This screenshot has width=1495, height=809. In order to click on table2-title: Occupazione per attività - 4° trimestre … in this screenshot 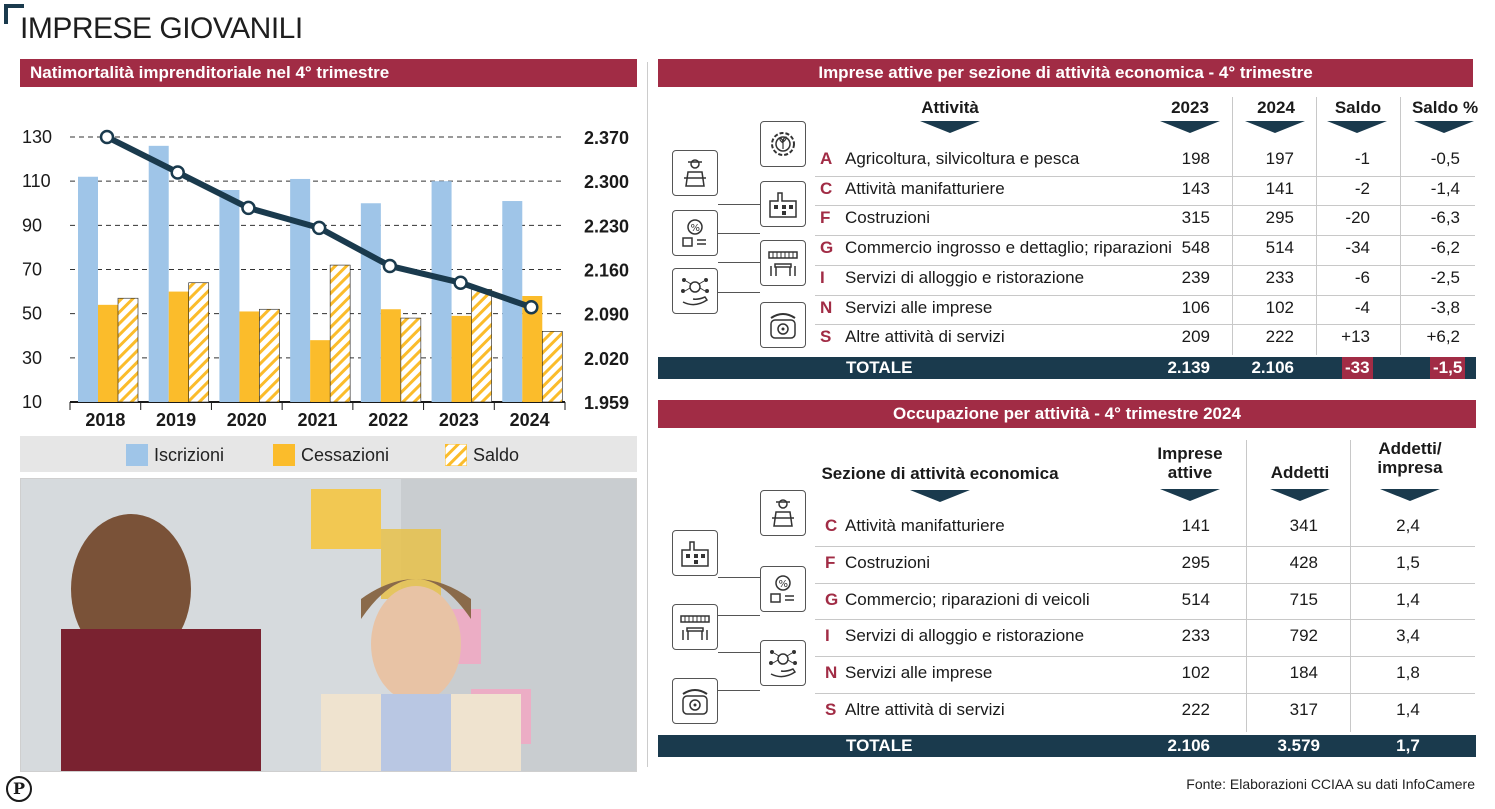, I will do `click(1067, 414)`.